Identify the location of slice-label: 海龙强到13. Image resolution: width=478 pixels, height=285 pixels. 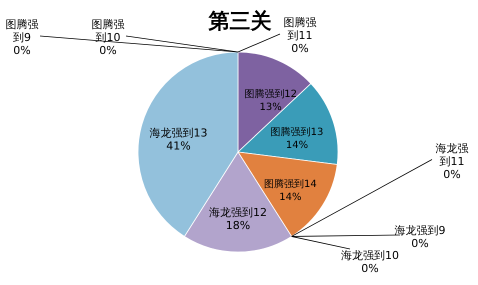
(178, 133).